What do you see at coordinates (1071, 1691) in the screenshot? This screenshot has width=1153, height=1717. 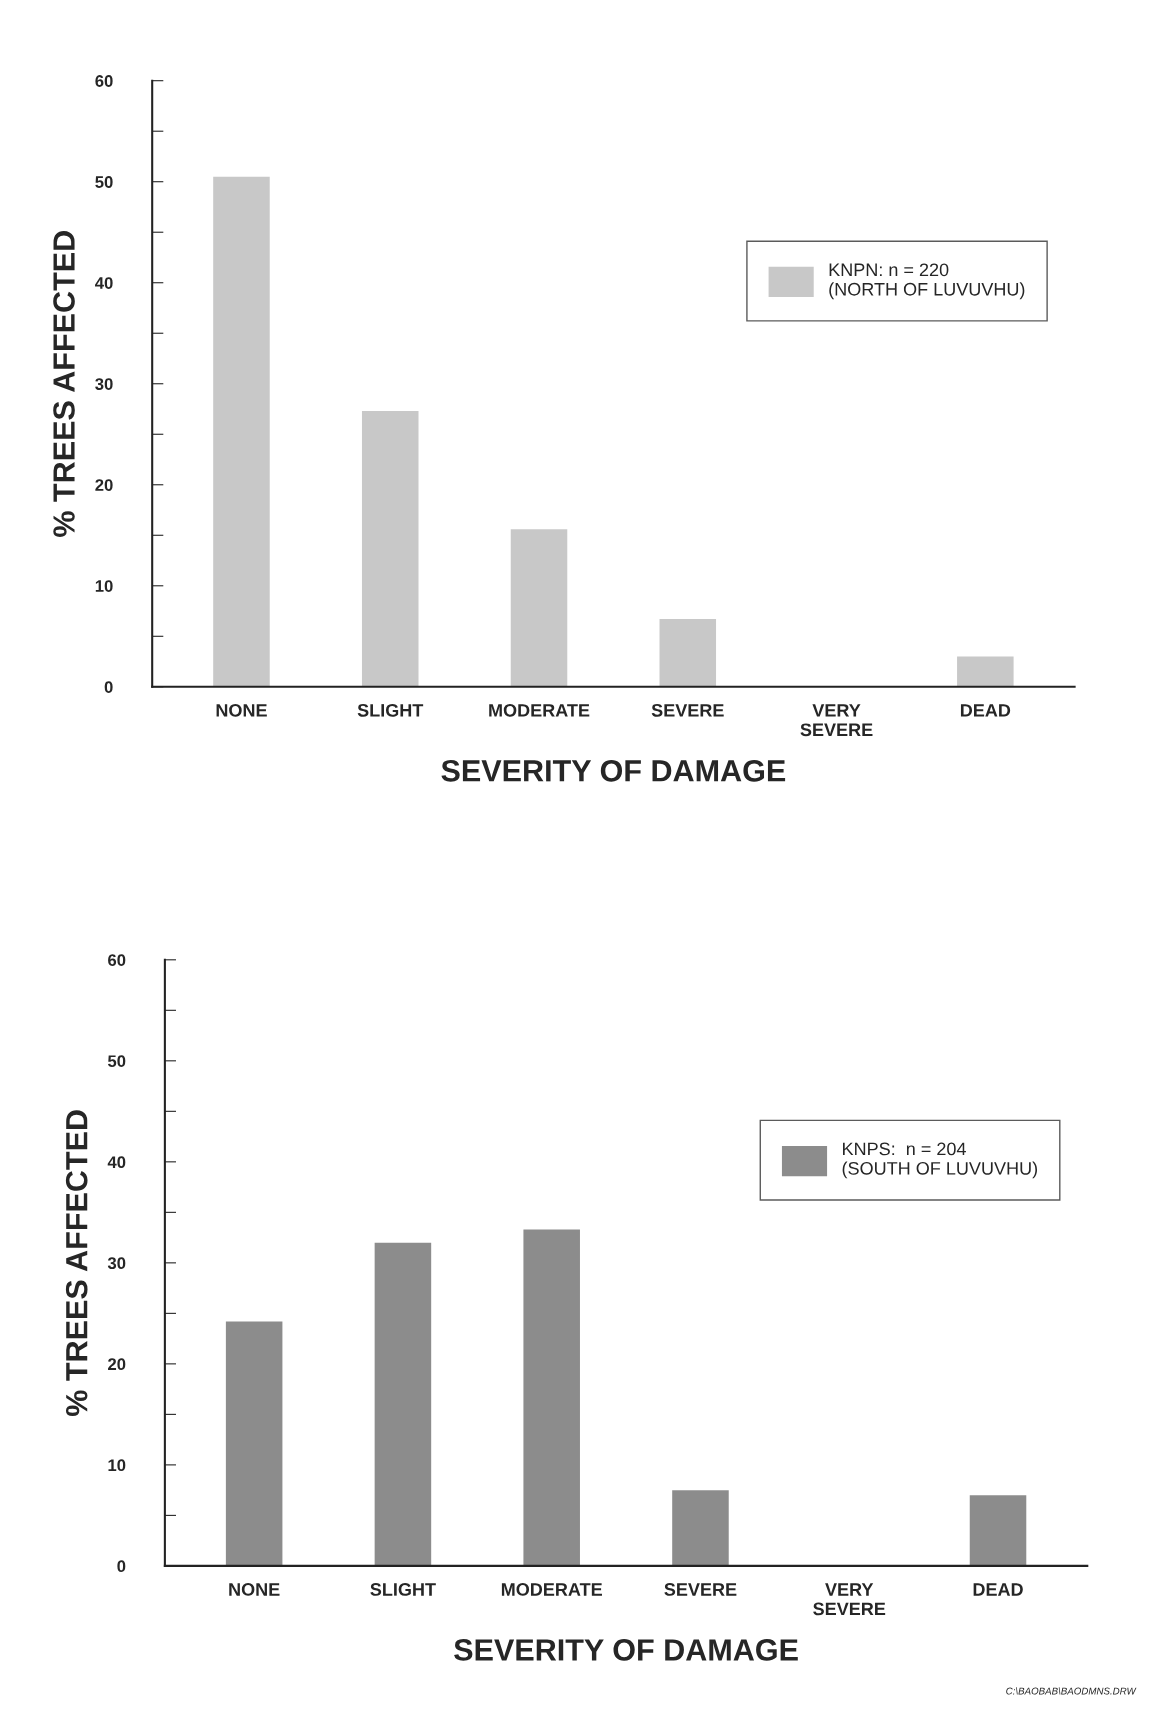 I see `text: C:\BAOBAB\BAODMNS.DRW` at bounding box center [1071, 1691].